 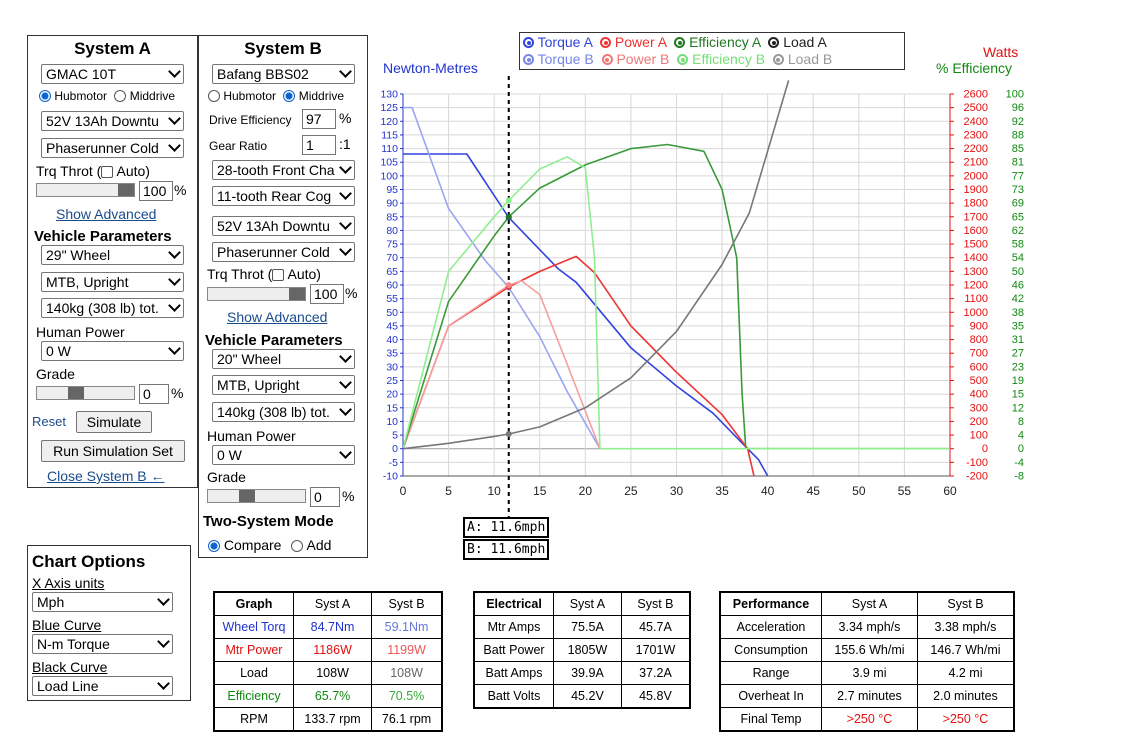 What do you see at coordinates (1021, 449) in the screenshot?
I see `eff-tick-label: 0` at bounding box center [1021, 449].